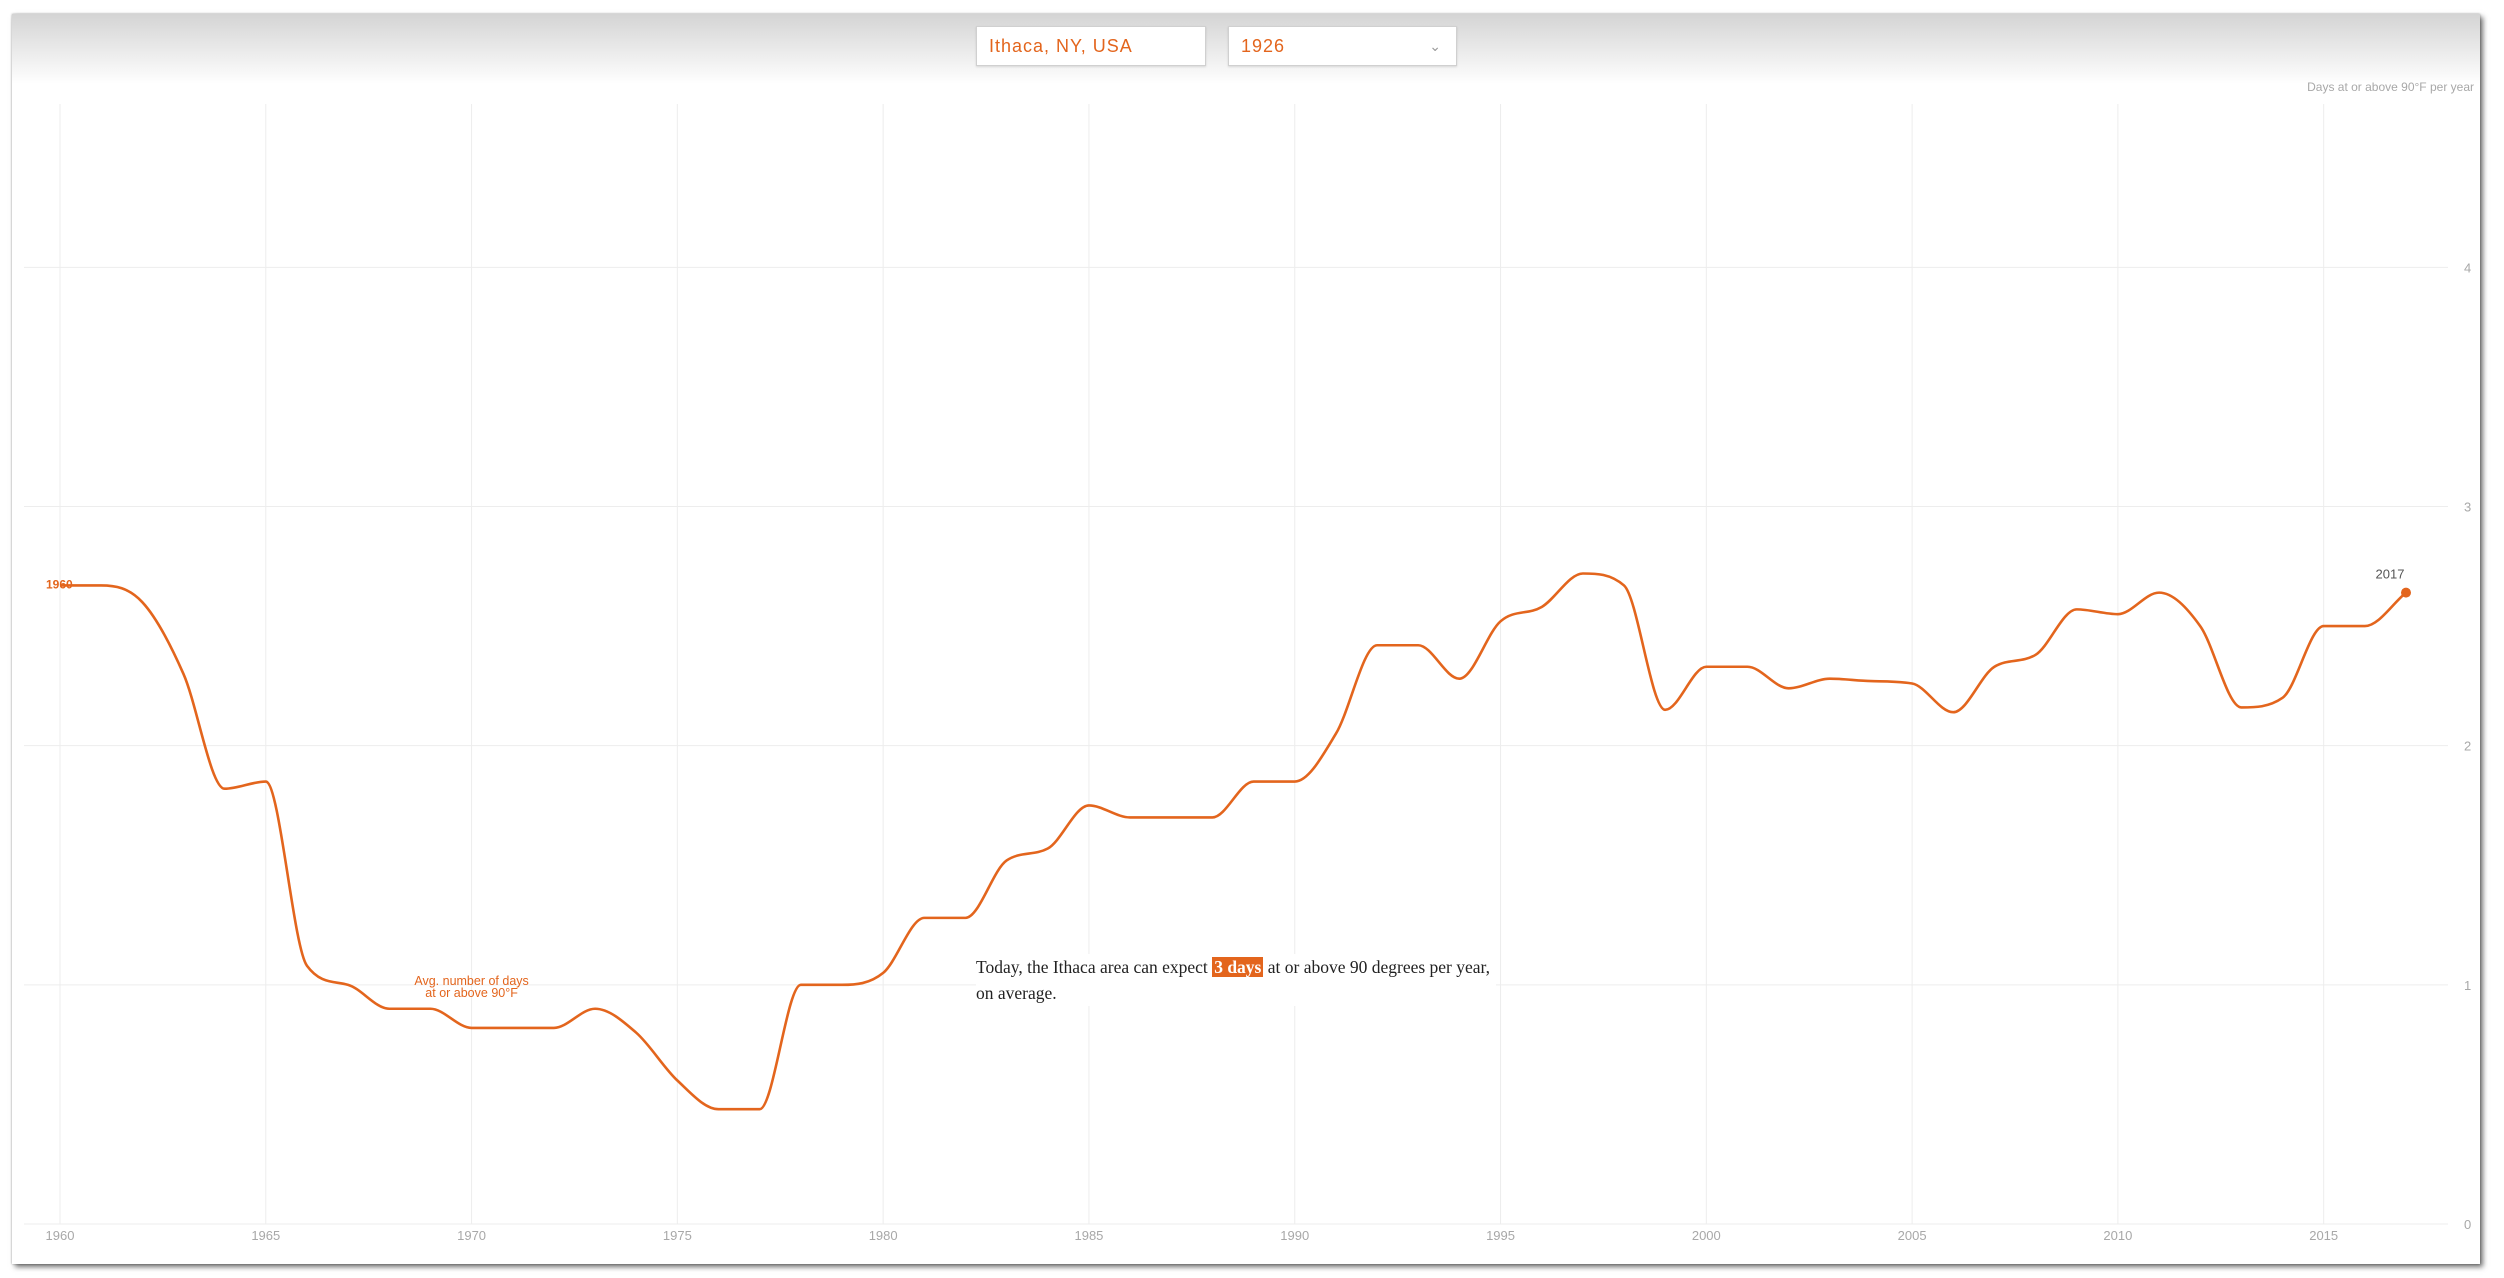  Describe the element at coordinates (59, 584) in the screenshot. I see `start-year-label: 1960` at that location.